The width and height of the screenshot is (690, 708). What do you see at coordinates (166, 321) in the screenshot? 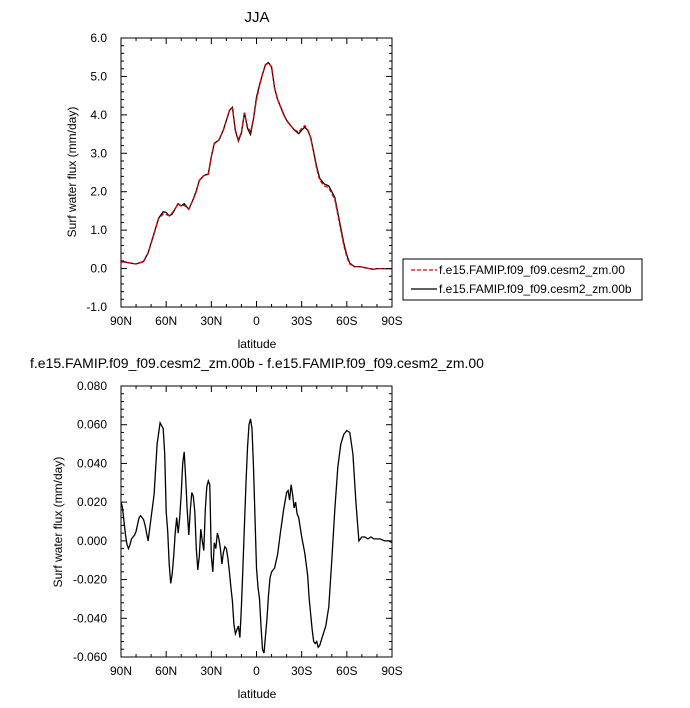
I see `top-x-tick-label: 60N` at bounding box center [166, 321].